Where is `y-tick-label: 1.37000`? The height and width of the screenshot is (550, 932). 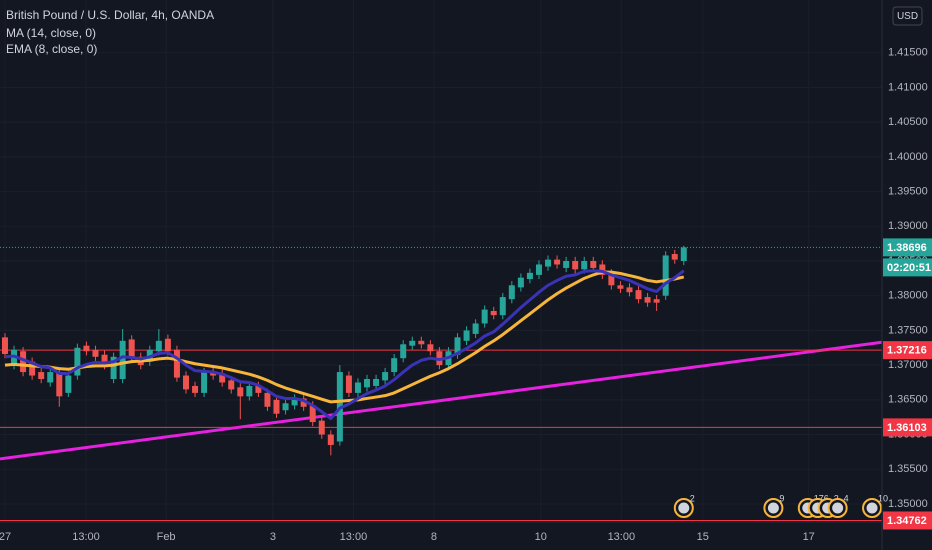
y-tick-label: 1.37000 is located at coordinates (908, 365).